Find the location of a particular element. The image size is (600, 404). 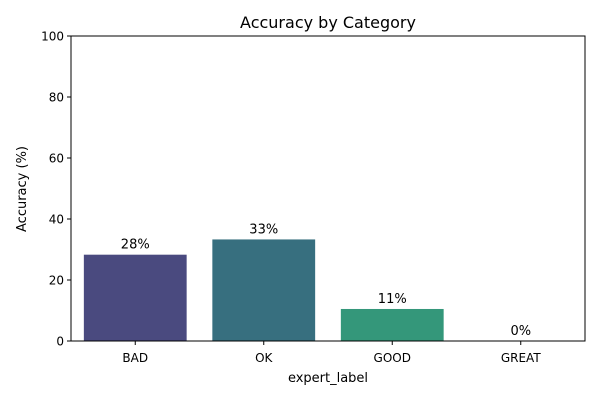

y-tick-label: 100 is located at coordinates (52, 37).